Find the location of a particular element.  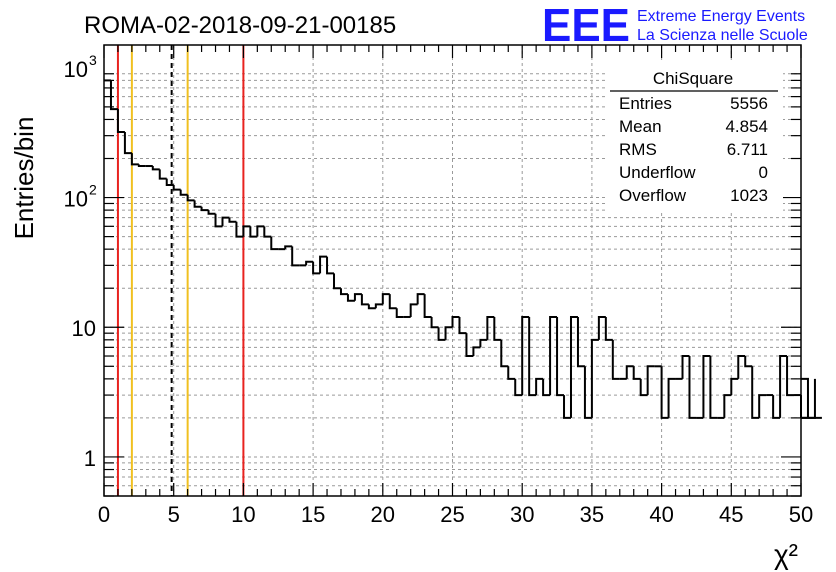

y-tick-label: 1 is located at coordinates (90, 458).